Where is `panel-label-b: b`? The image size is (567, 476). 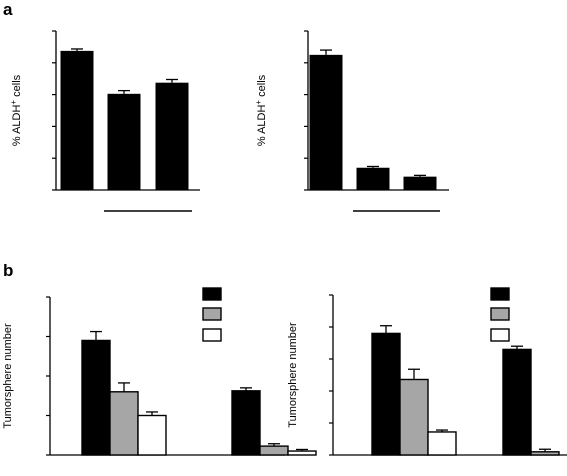 panel-label-b: b is located at coordinates (8, 270).